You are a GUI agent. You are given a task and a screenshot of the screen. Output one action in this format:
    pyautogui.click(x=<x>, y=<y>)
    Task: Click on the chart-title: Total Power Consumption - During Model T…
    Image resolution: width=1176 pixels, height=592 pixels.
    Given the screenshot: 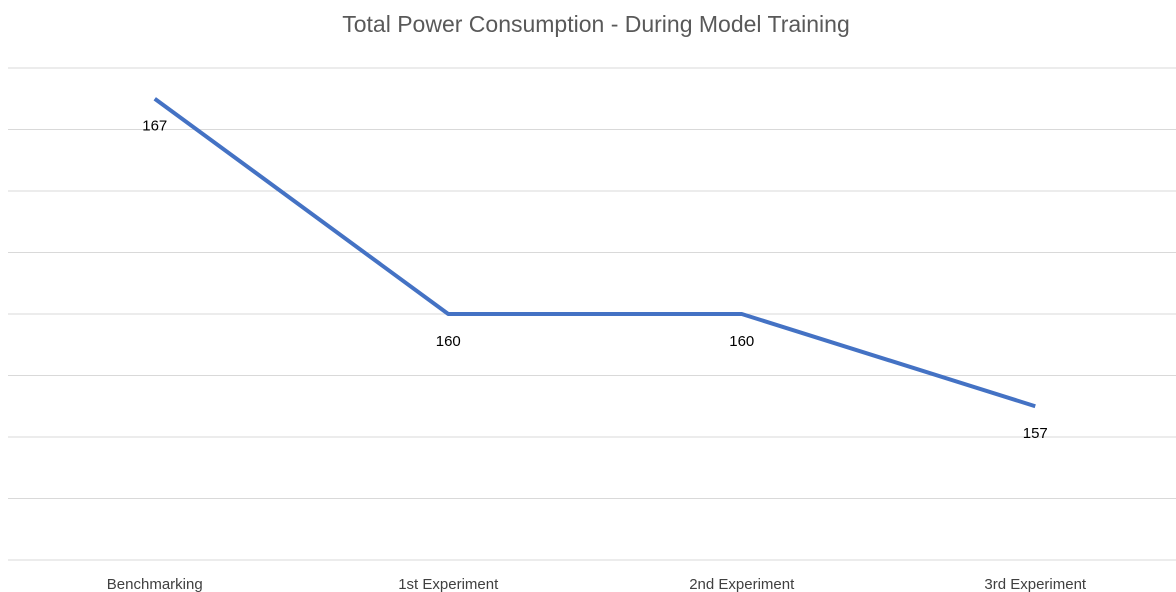 What is the action you would take?
    pyautogui.click(x=596, y=24)
    